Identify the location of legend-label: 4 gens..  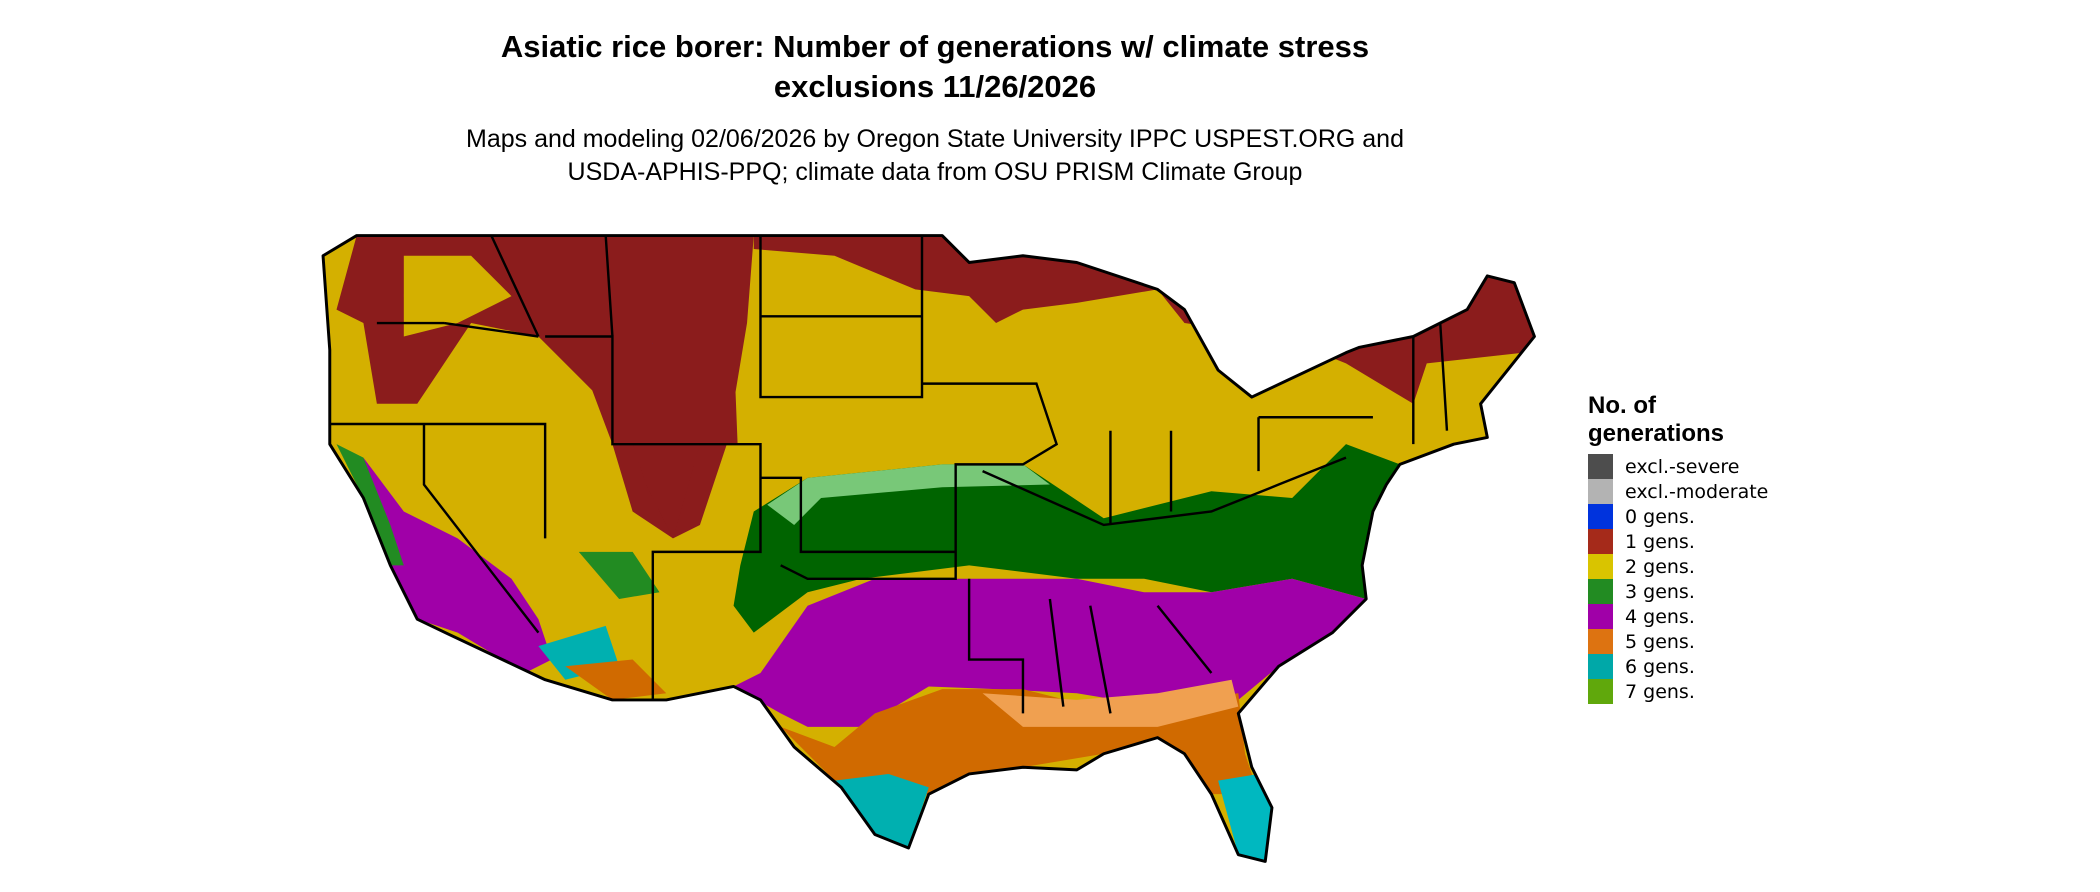
(1660, 616).